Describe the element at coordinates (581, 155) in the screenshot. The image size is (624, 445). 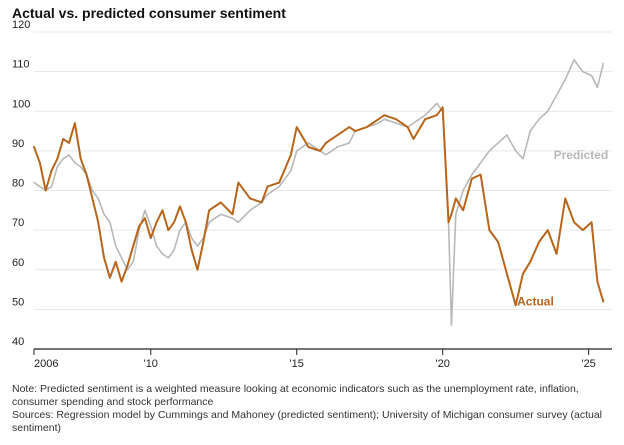
I see `predicted-series-label: Predicted` at that location.